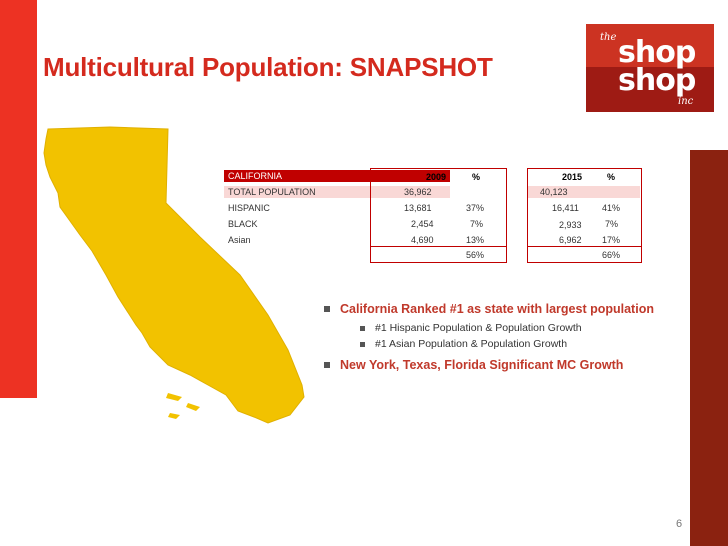  I want to click on row-pct-2009: 7%, so click(477, 224).